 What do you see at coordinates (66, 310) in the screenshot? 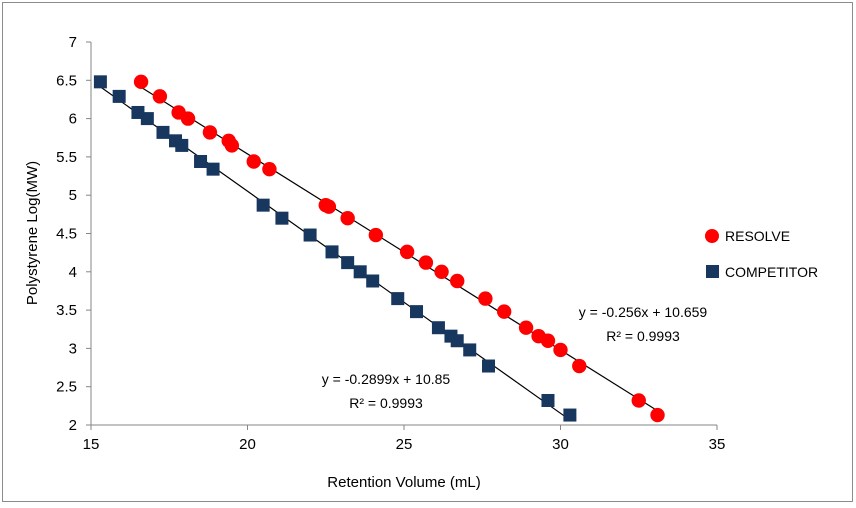
I see `y-tick-label: 3.5` at bounding box center [66, 310].